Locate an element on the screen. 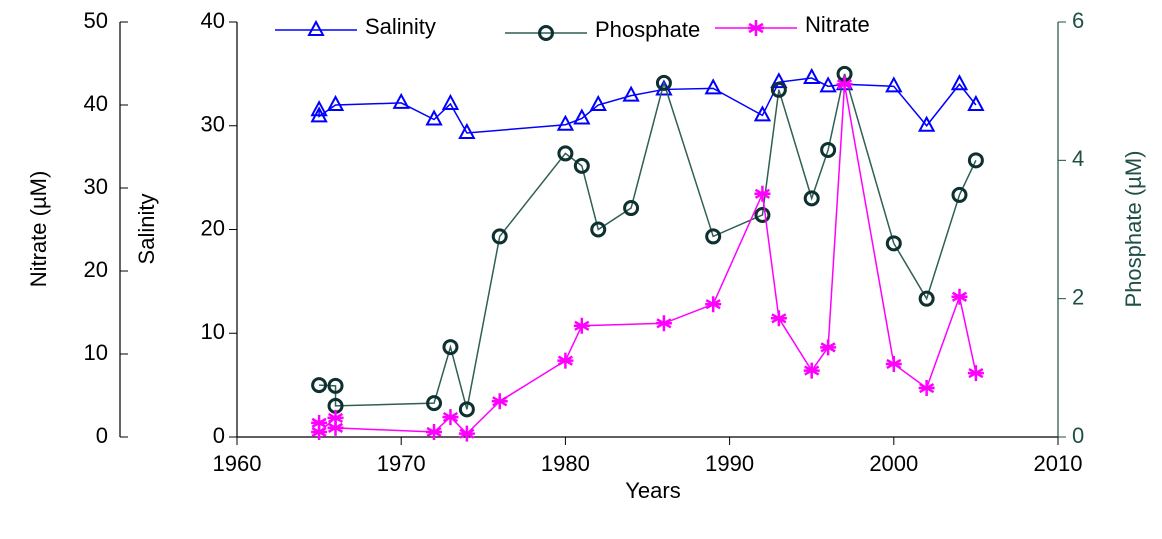  y-tick-label: 20 is located at coordinates (213, 227).